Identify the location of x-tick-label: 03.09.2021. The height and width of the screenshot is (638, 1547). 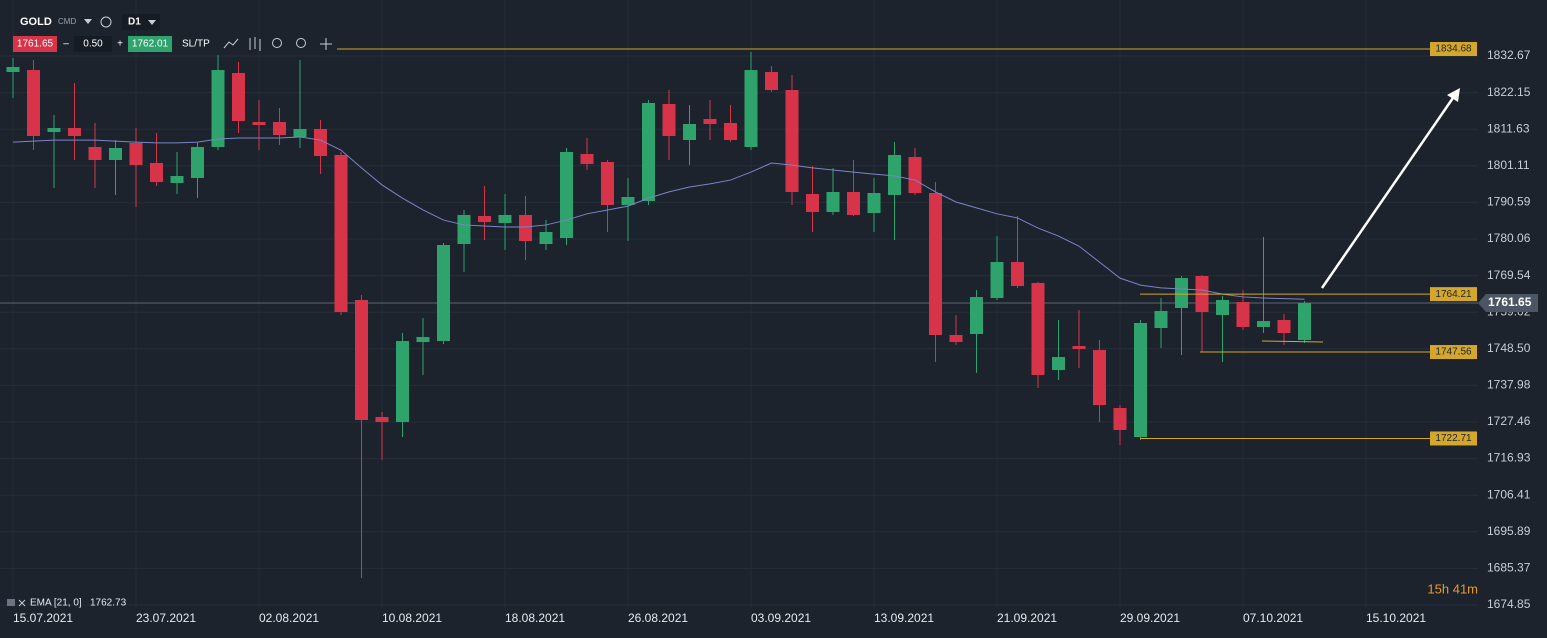
(781, 618).